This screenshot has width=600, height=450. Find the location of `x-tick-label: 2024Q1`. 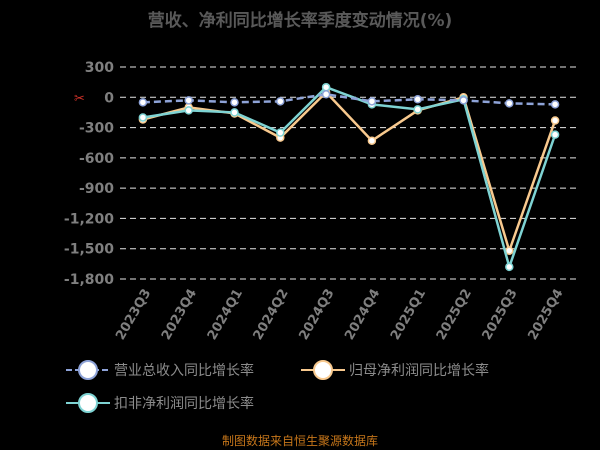

x-tick-label: 2024Q1 is located at coordinates (225, 315).